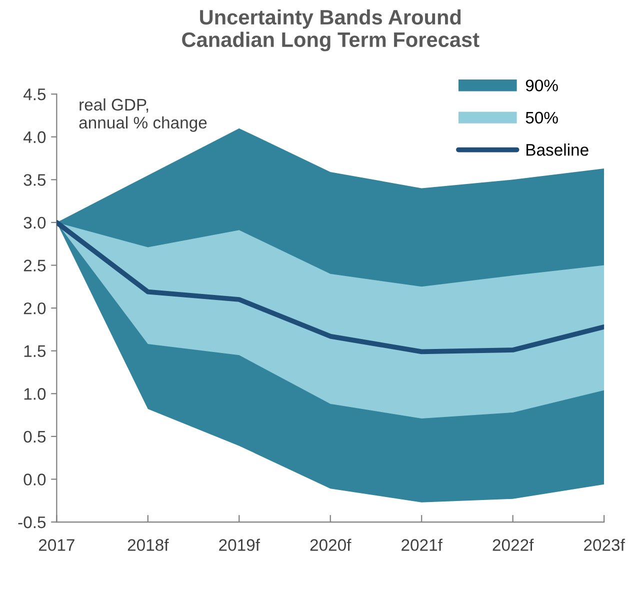 The image size is (644, 607). I want to click on x-tick-label: 2021f, so click(422, 544).